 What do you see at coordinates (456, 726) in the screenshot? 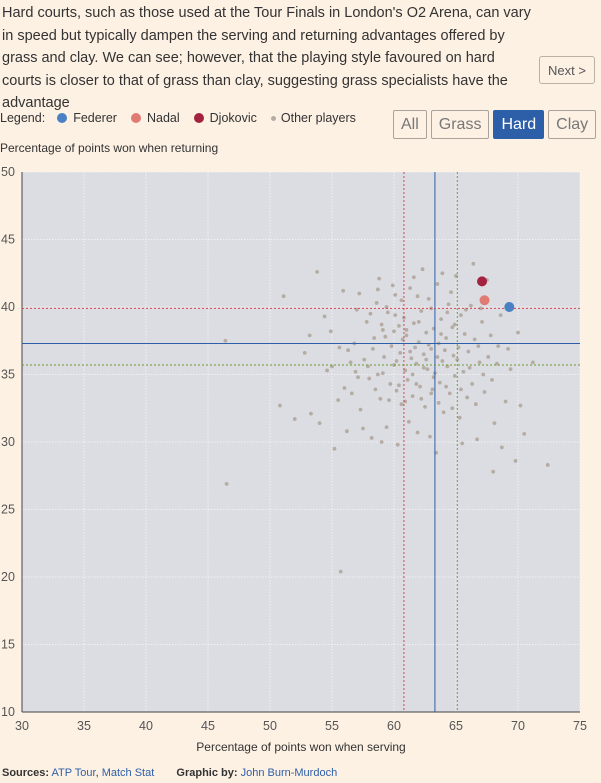
I see `x-tick-label: 65` at bounding box center [456, 726].